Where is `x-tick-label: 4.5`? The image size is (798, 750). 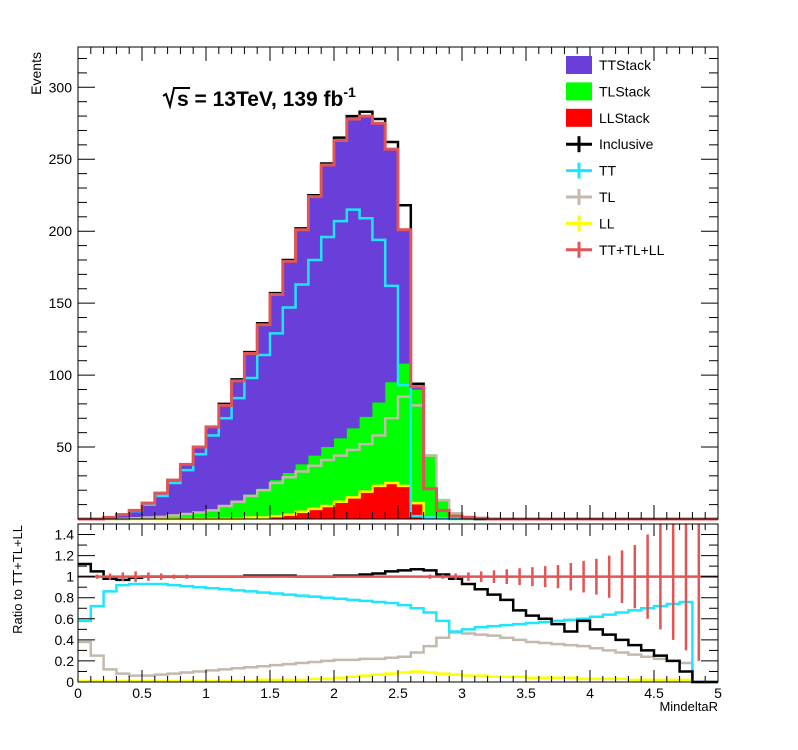
x-tick-label: 4.5 is located at coordinates (654, 693).